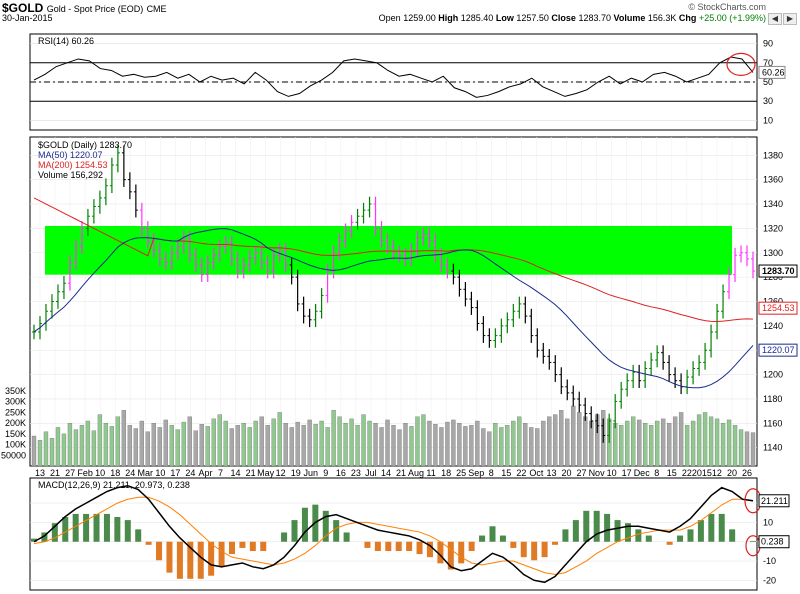 The width and height of the screenshot is (800, 594). Describe the element at coordinates (747, 473) in the screenshot. I see `x-tick-label: 26` at that location.